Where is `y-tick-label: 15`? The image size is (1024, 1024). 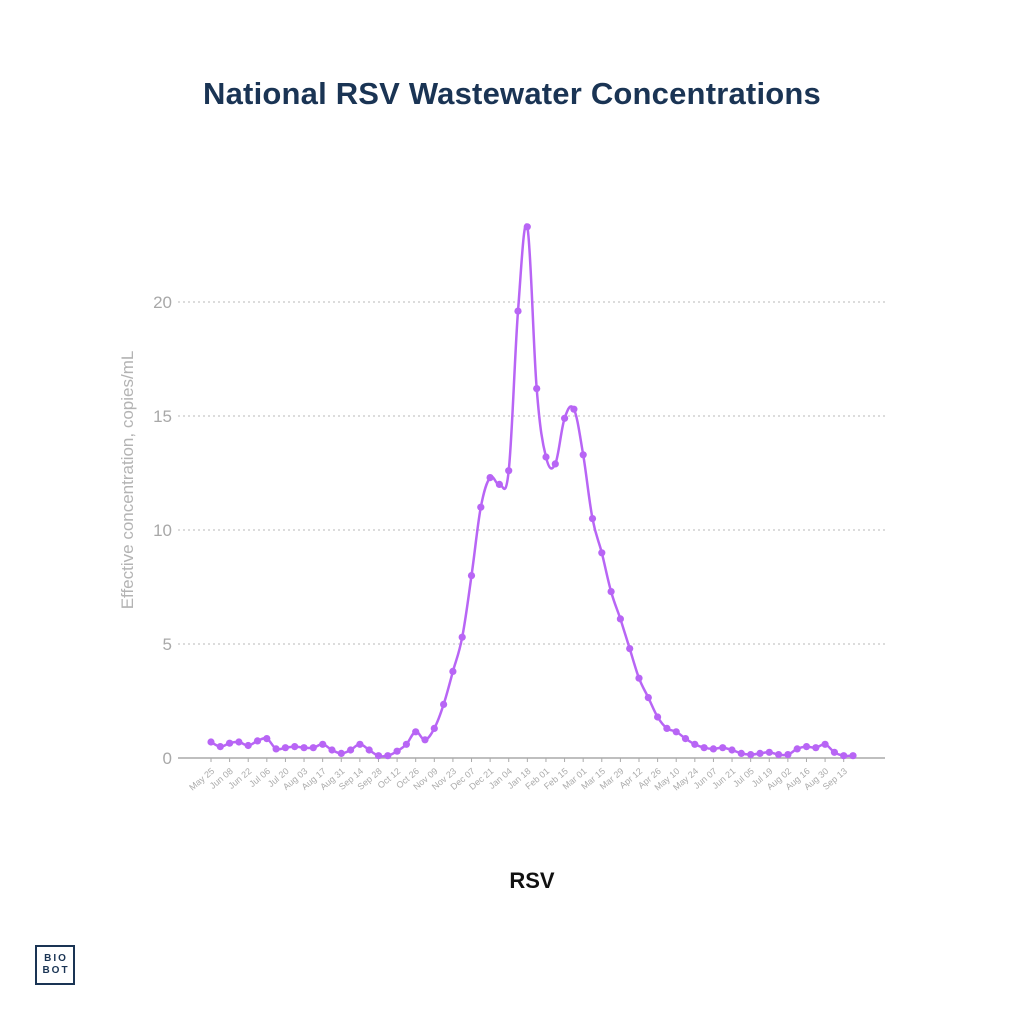
y-tick-label: 15 is located at coordinates (162, 416).